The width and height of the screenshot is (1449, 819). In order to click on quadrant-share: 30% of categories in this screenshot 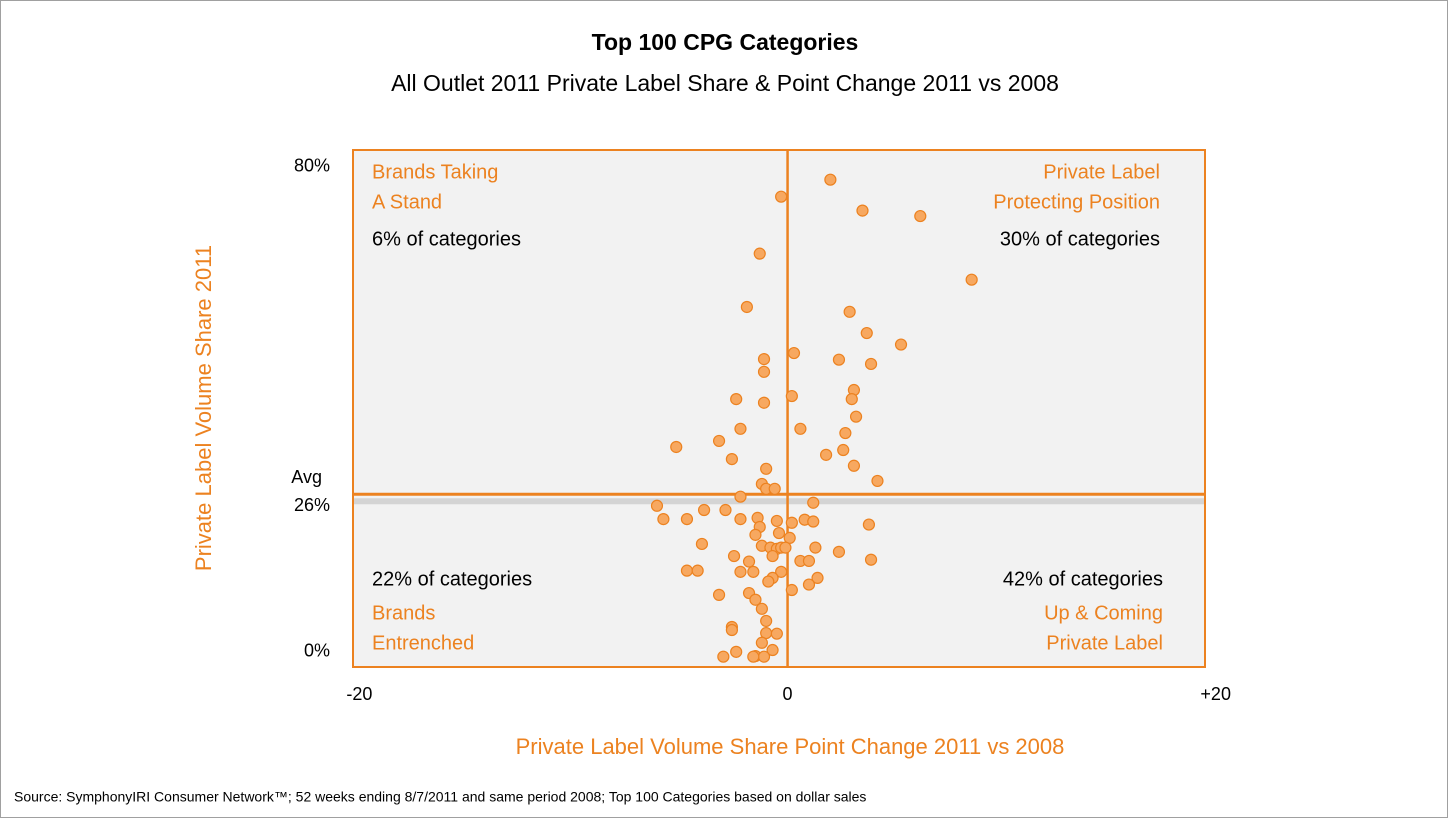, I will do `click(1080, 239)`.